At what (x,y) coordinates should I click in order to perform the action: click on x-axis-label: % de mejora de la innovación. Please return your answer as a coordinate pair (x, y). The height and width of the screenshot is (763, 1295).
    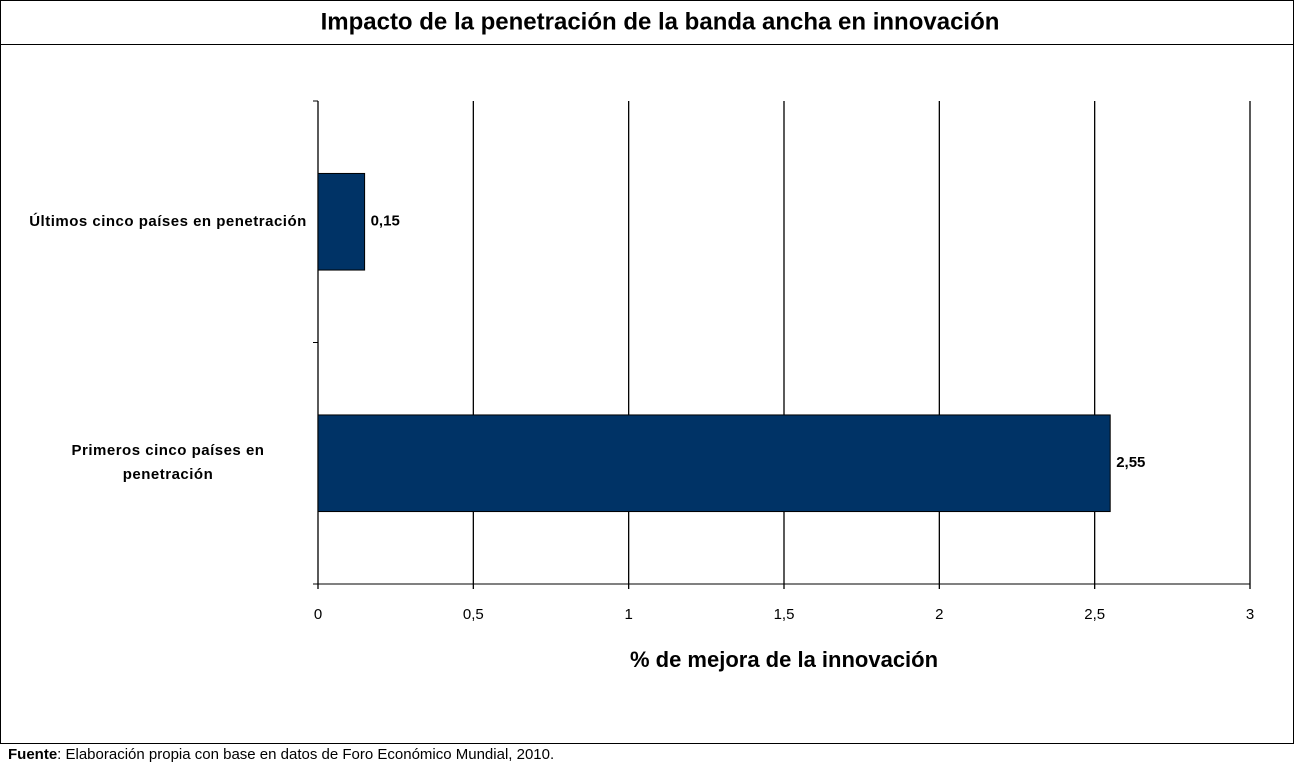
    Looking at the image, I should click on (784, 659).